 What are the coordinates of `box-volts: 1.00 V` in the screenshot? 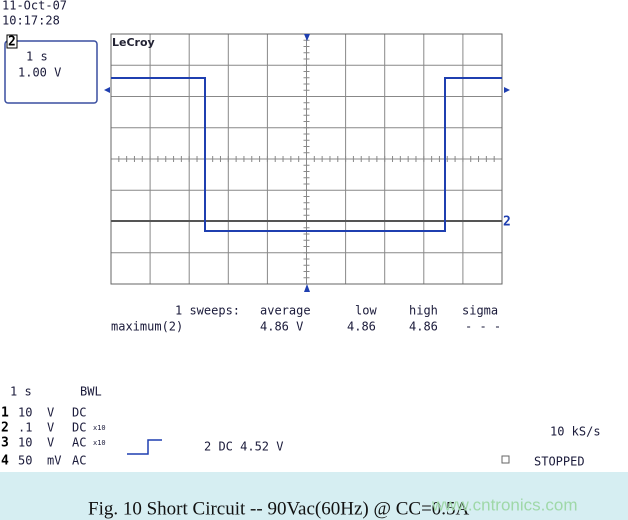 It's located at (39, 73).